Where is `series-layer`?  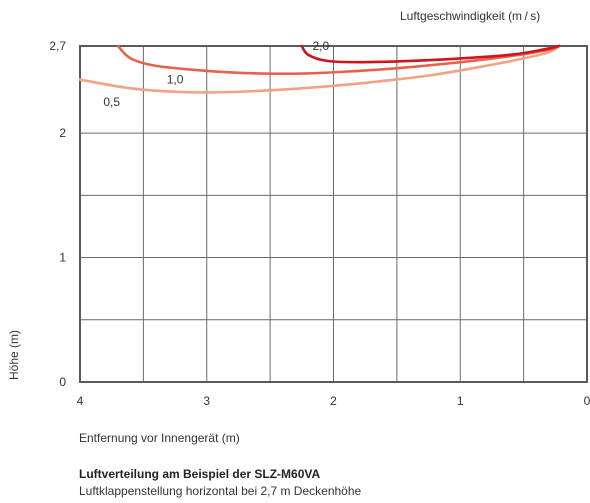 series-layer is located at coordinates (319, 69).